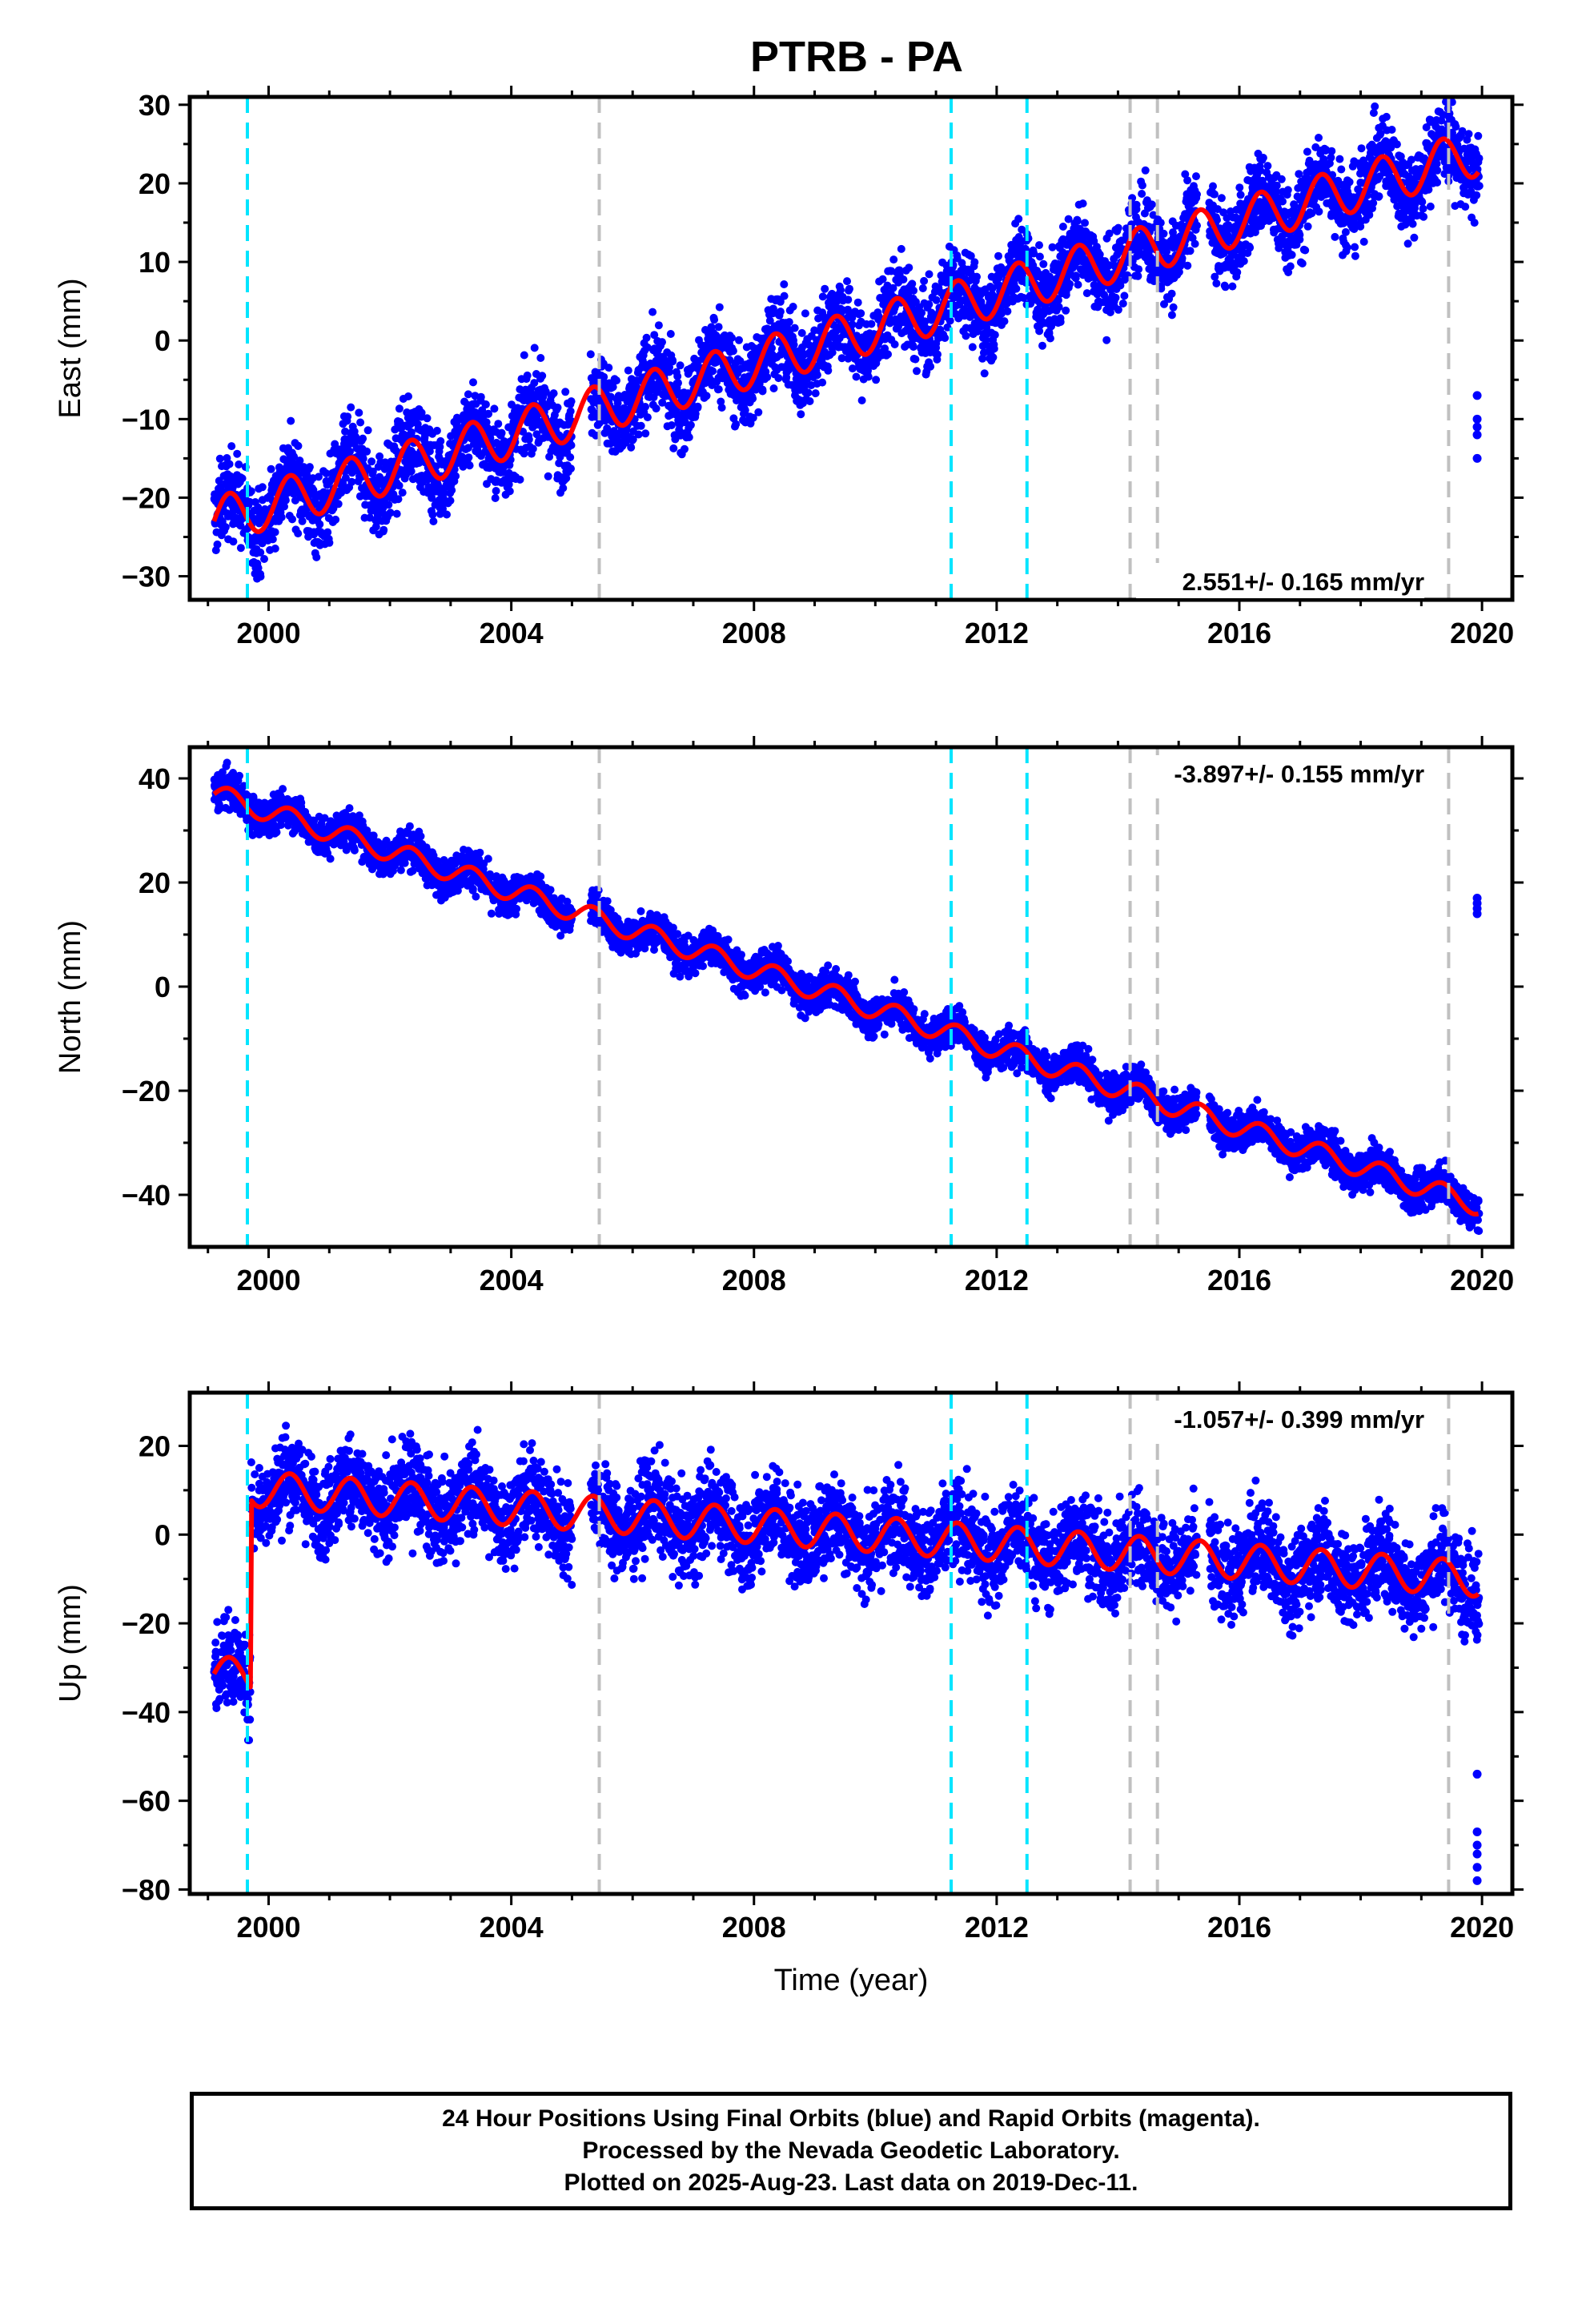  What do you see at coordinates (512, 633) in the screenshot?
I see `x-tick-label: 2004` at bounding box center [512, 633].